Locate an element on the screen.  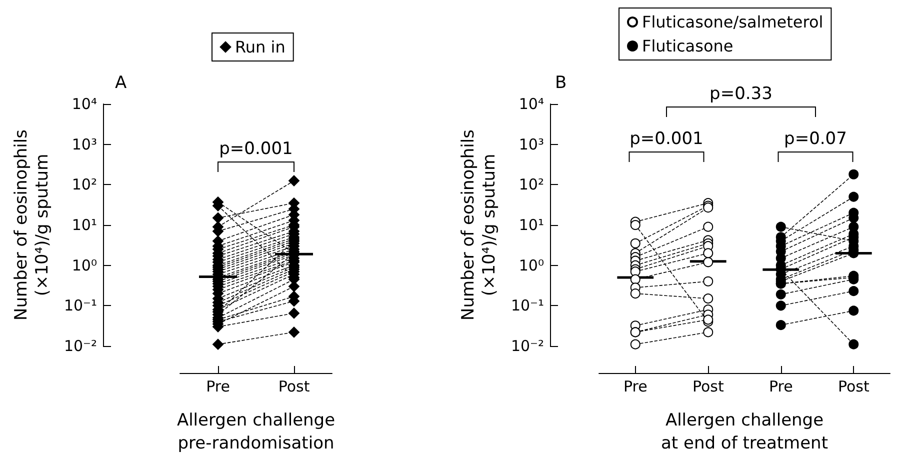
annotation: p=0.07 is located at coordinates (815, 139).